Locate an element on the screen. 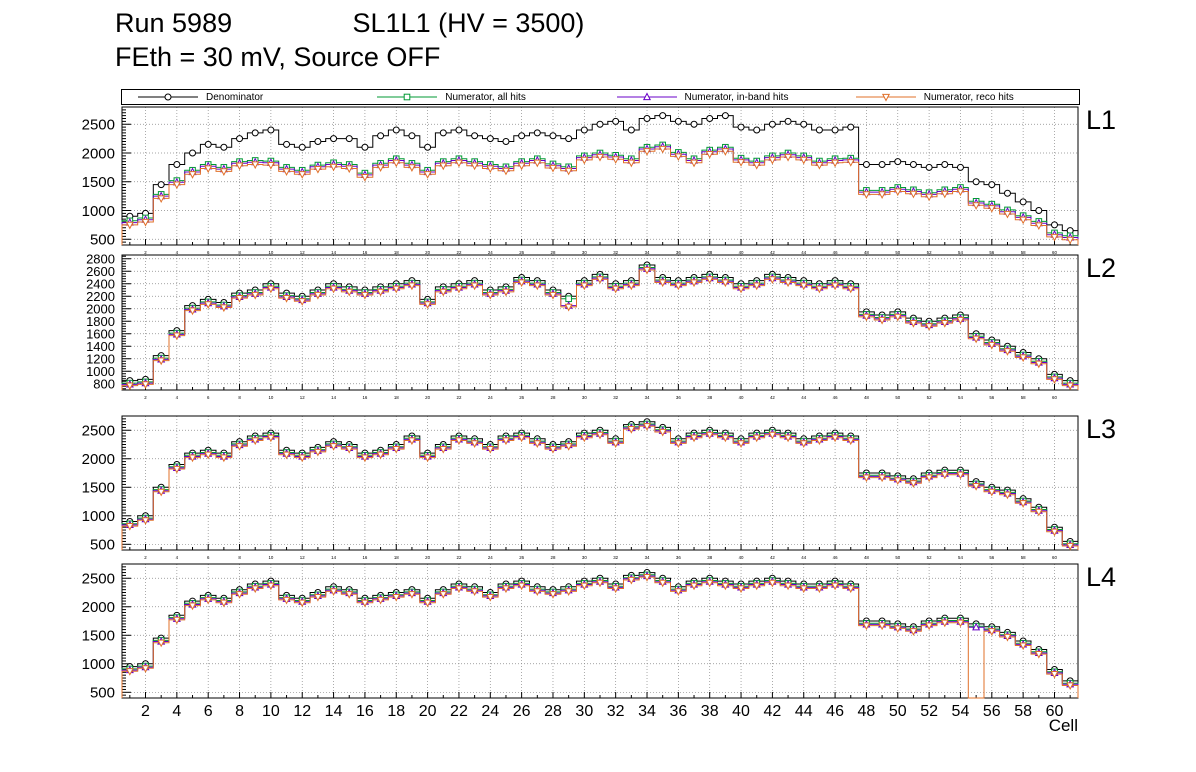  svg-text: 14 is located at coordinates (333, 397).